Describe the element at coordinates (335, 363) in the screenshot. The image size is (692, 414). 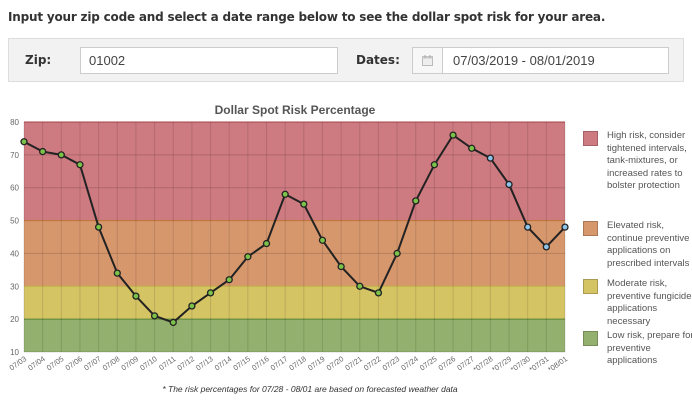
I see `x-tick-label: 07/20` at that location.